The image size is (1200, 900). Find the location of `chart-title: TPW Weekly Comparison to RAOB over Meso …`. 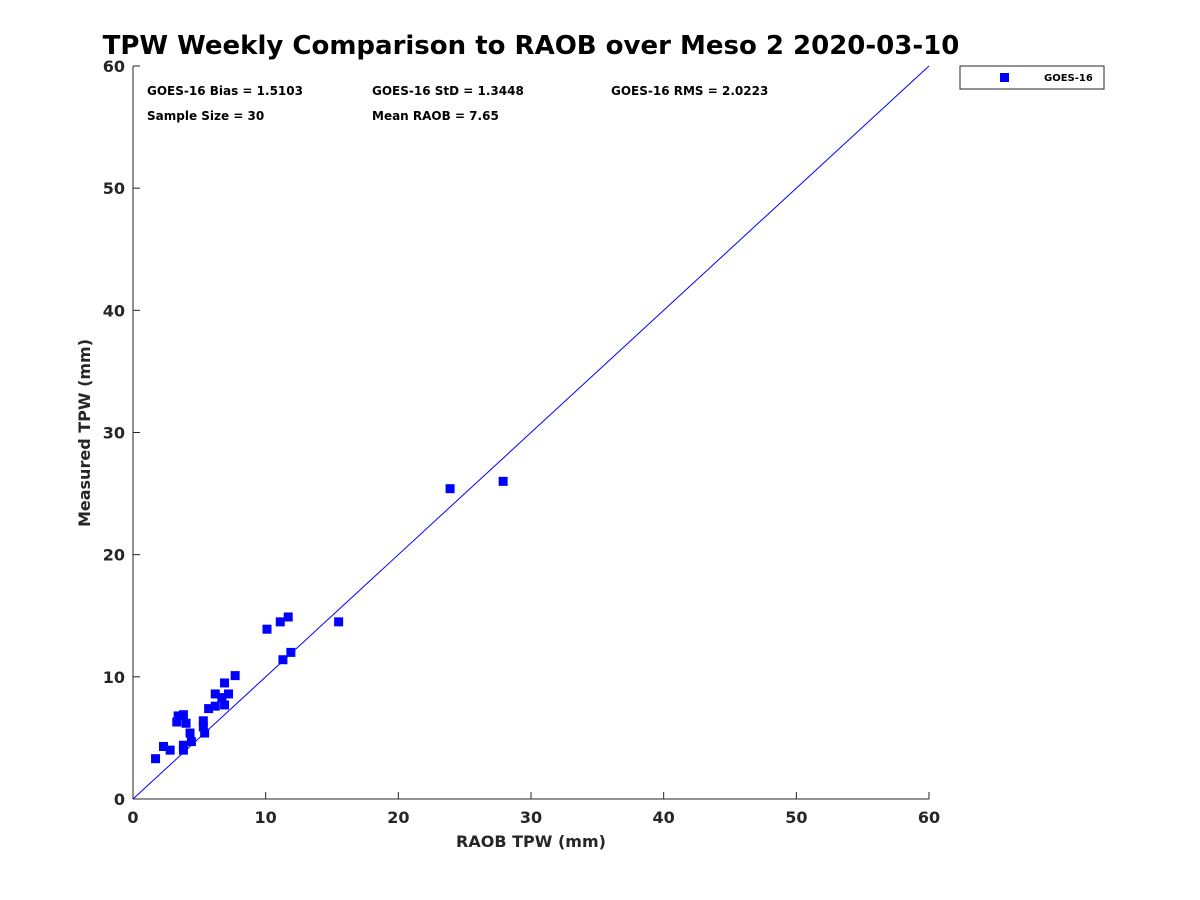

chart-title: TPW Weekly Comparison to RAOB over Meso … is located at coordinates (531, 46).